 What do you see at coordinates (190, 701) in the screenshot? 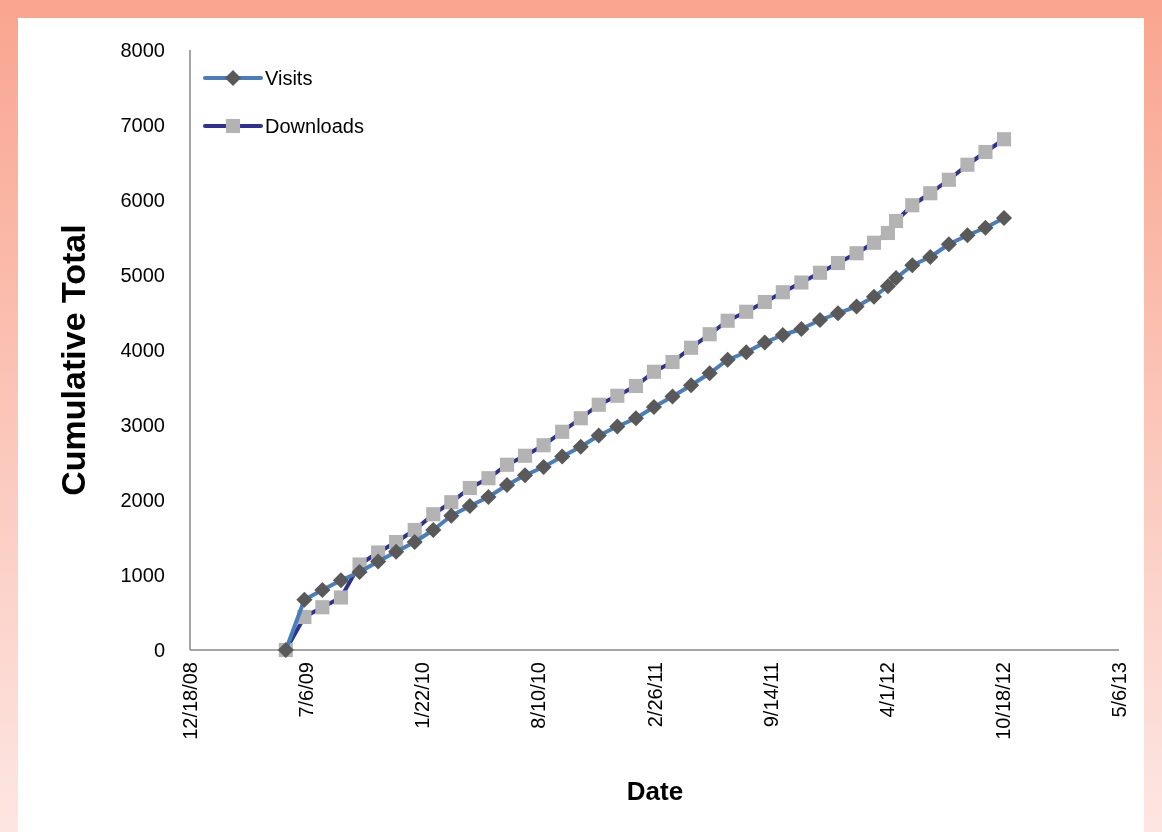
I see `x-tick-label: 12/18/08` at bounding box center [190, 701].